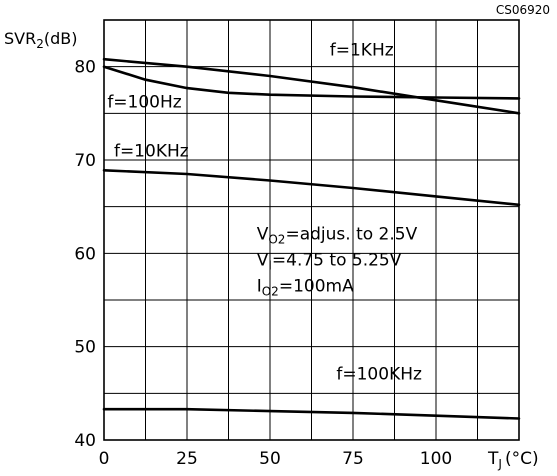 The height and width of the screenshot is (476, 557). Describe the element at coordinates (270, 265) in the screenshot. I see `condition-subscript: I` at that location.